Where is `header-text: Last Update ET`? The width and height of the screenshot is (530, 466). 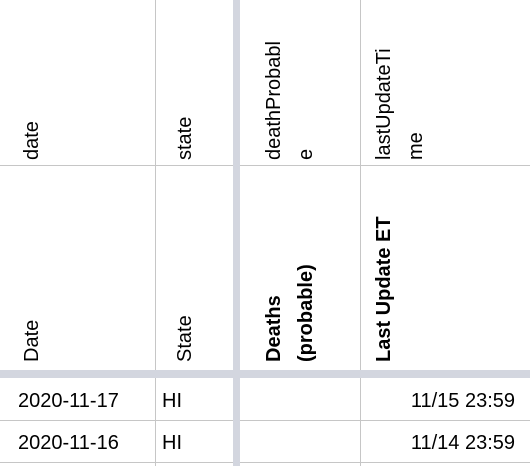 header-text: Last Update ET is located at coordinates (384, 289).